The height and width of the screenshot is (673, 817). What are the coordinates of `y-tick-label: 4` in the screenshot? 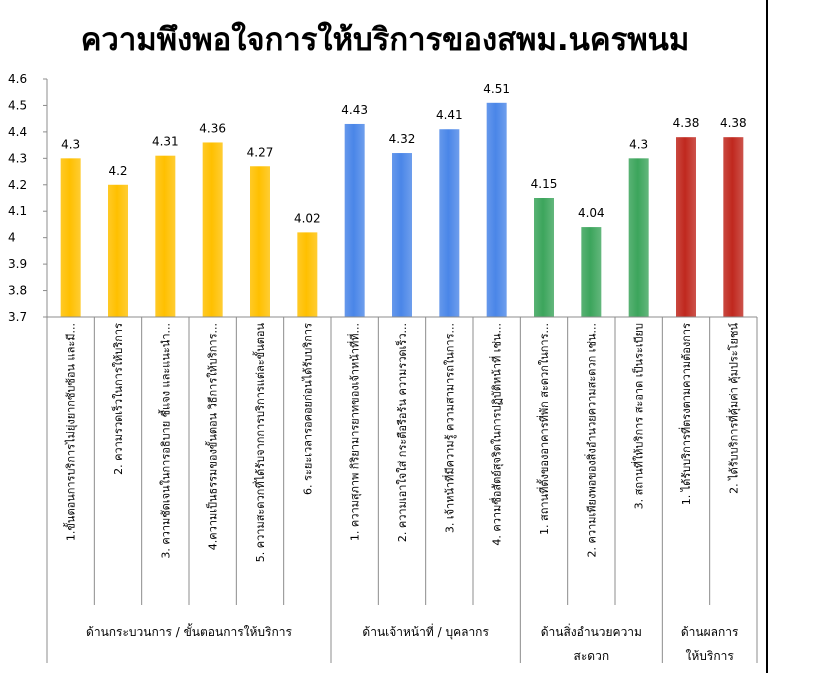 It's located at (12, 238).